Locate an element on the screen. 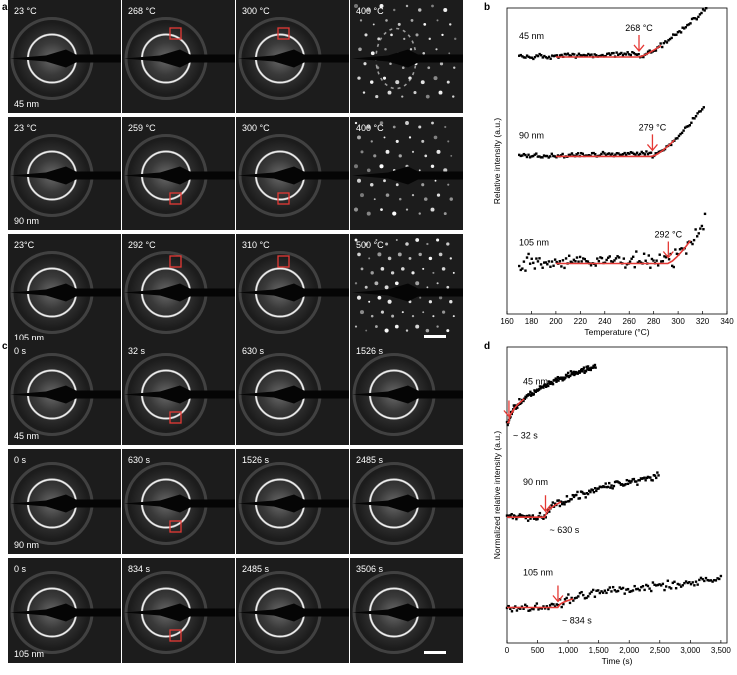  condition-label: 2485 s is located at coordinates (370, 460).